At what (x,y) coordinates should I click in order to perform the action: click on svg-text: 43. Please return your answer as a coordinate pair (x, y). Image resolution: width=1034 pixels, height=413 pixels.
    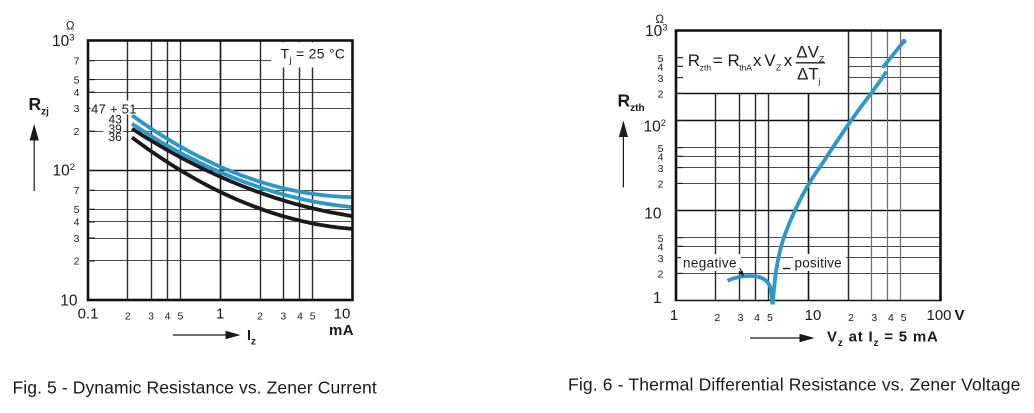
    Looking at the image, I should click on (115, 119).